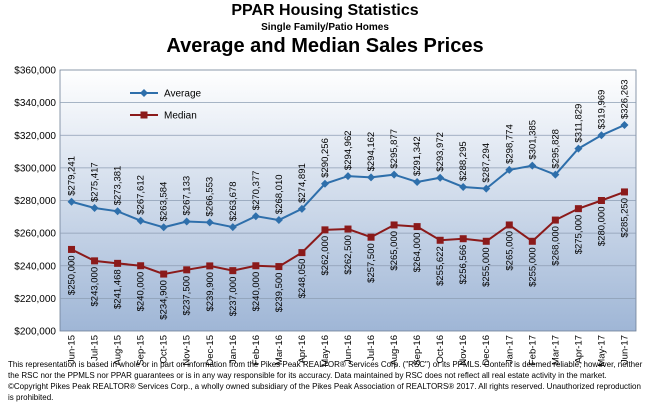 Image resolution: width=650 pixels, height=407 pixels. What do you see at coordinates (95, 348) in the screenshot?
I see `x-tick-label: Jul-15` at bounding box center [95, 348].